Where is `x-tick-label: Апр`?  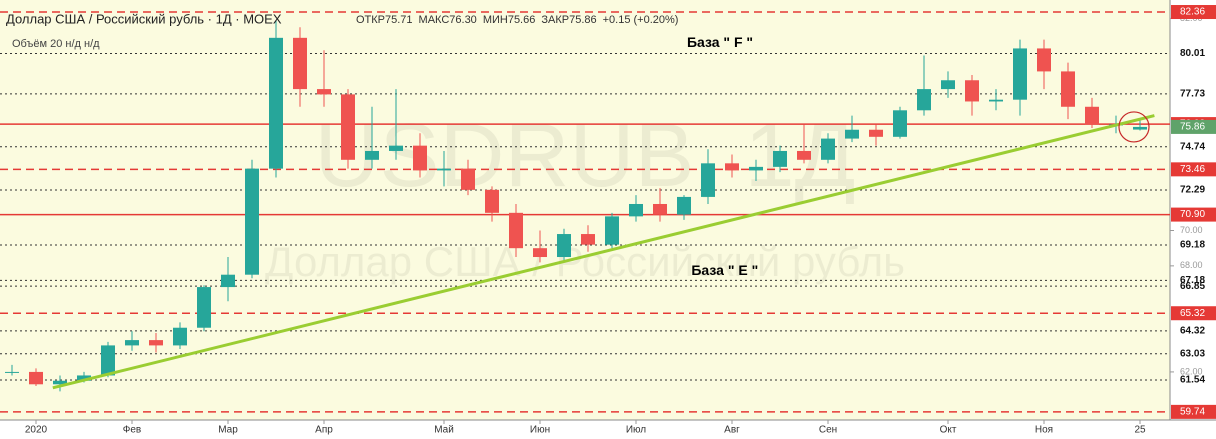
x-tick-label: Апр is located at coordinates (324, 430).